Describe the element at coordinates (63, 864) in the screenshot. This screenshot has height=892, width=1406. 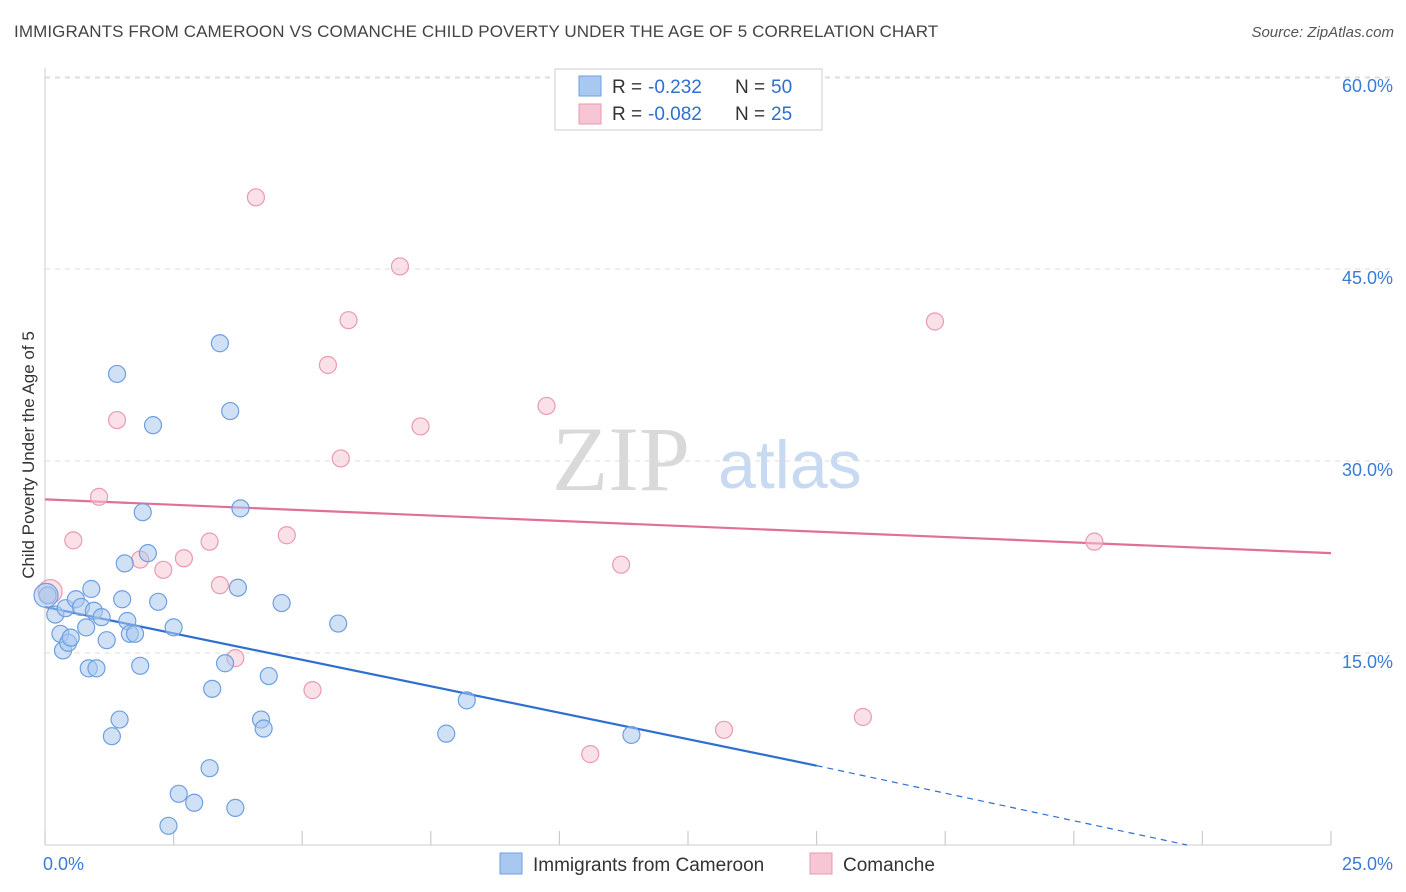
I see `x-tick-label-0: 0.0%` at that location.